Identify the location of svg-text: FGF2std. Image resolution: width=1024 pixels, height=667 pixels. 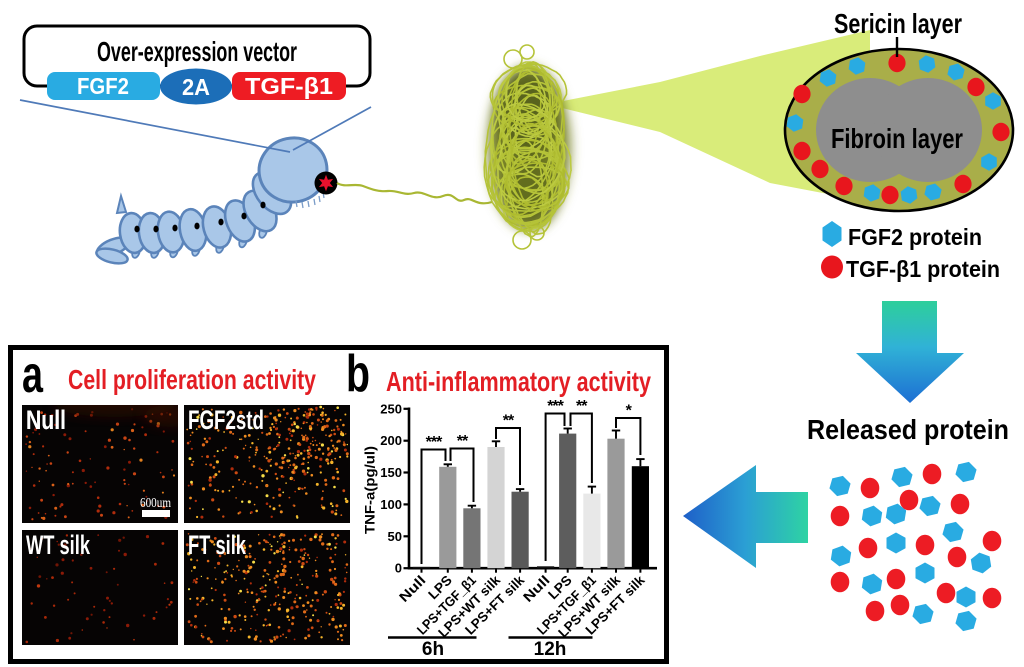
(226, 420).